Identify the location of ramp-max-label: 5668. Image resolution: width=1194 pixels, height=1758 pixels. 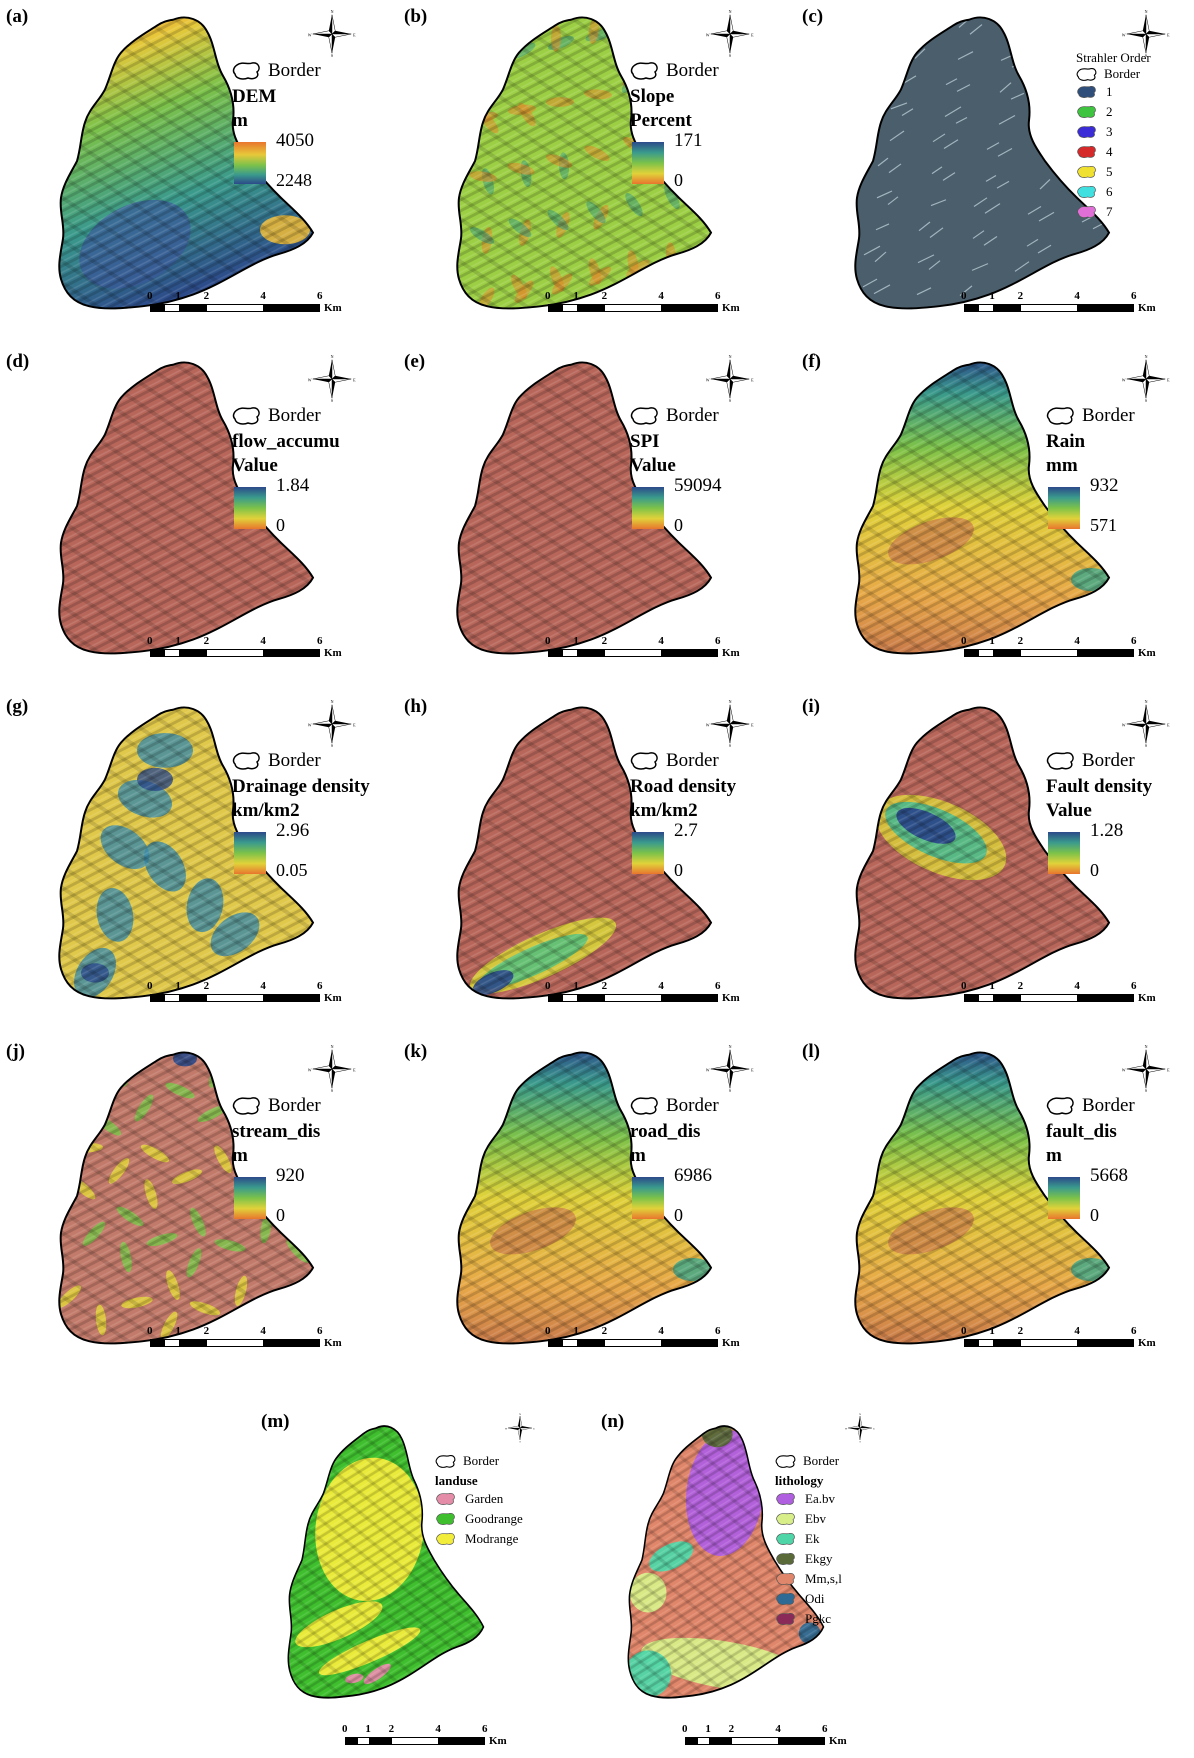
(1109, 1175).